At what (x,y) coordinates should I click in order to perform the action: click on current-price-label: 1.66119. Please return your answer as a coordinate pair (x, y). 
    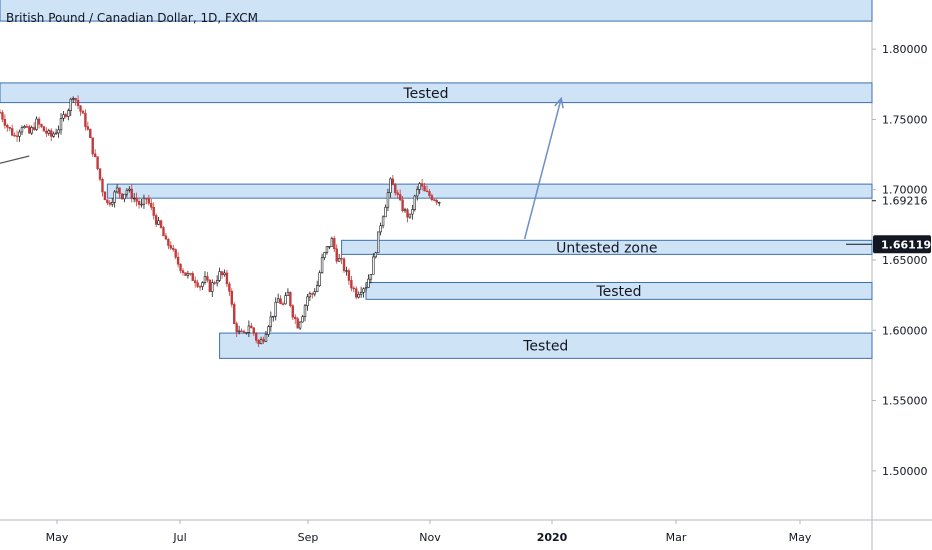
    Looking at the image, I should click on (906, 244).